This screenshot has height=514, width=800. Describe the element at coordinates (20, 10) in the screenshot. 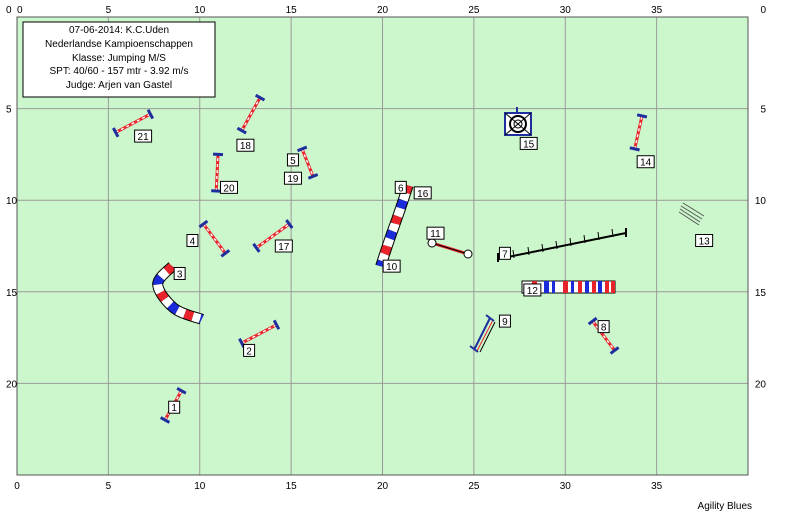

I see `x-tick-top: 0` at that location.